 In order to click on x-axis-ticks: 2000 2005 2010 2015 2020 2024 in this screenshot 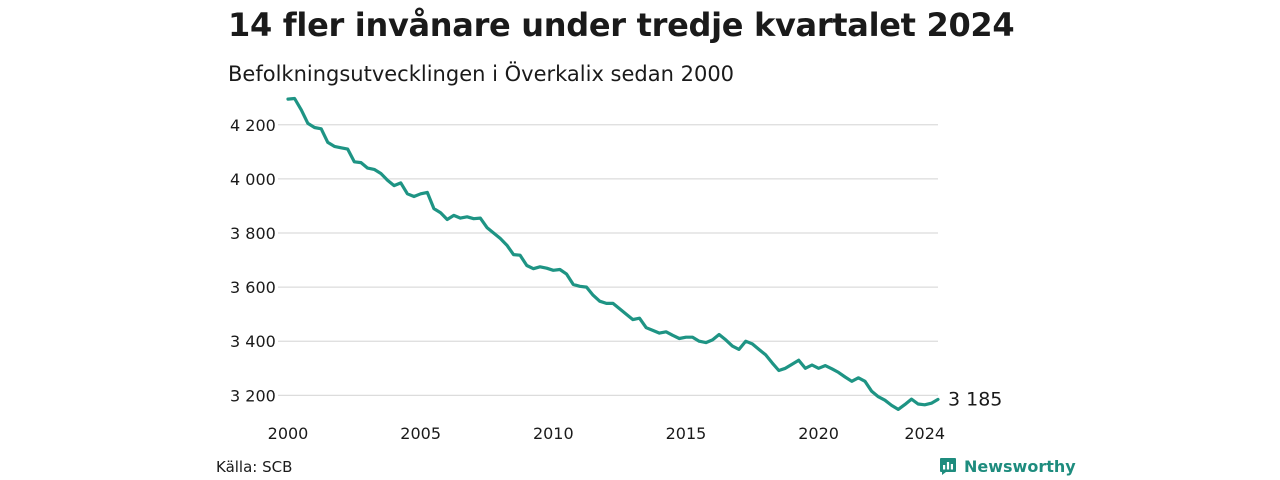, I will do `click(606, 433)`.